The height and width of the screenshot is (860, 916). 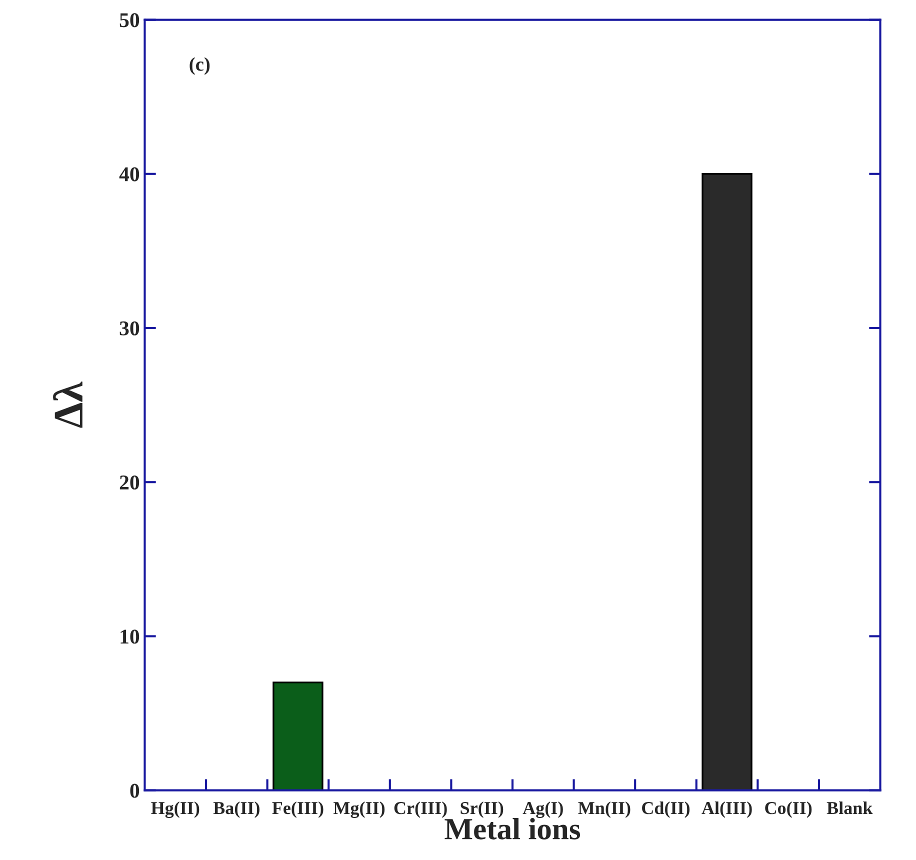 I want to click on x-tick-label: Fe(III), so click(x=298, y=809).